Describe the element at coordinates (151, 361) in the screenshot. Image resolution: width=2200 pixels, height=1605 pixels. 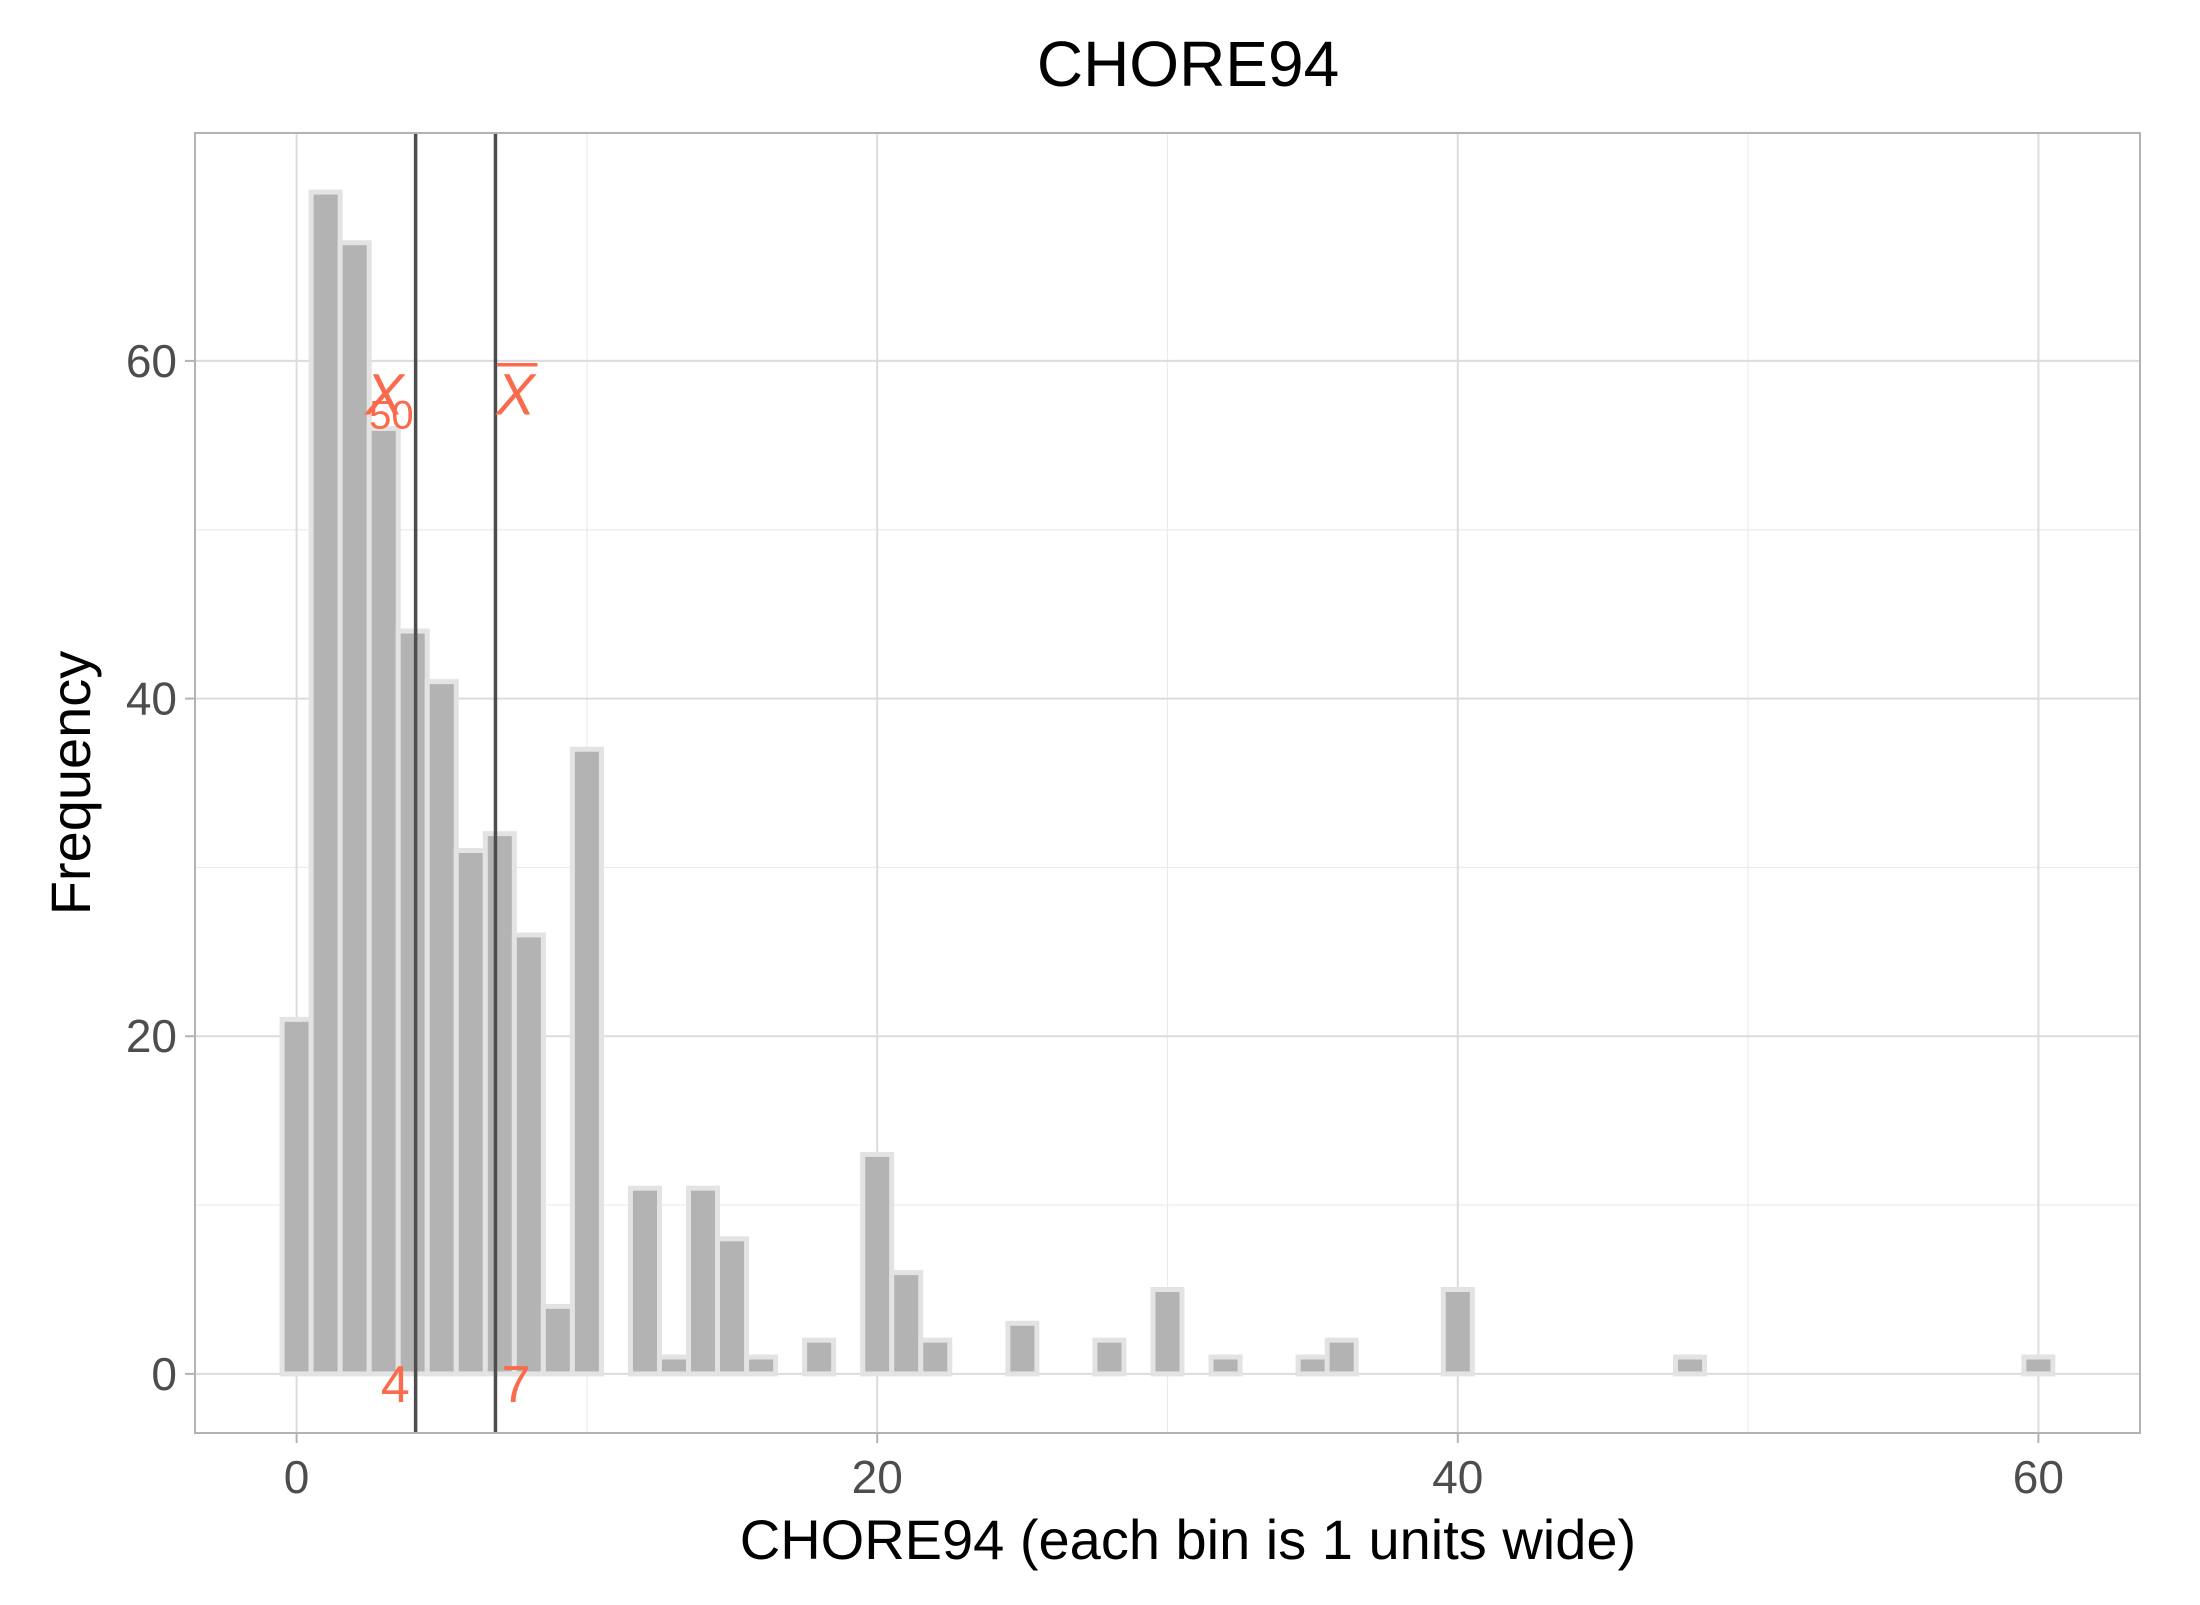
I see `y-tick-label: 60` at that location.